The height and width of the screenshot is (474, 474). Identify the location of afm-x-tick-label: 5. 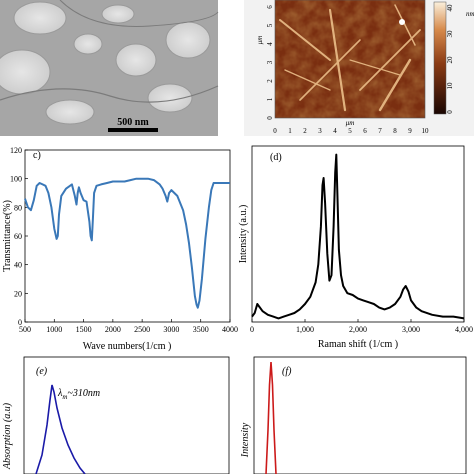
(350, 131).